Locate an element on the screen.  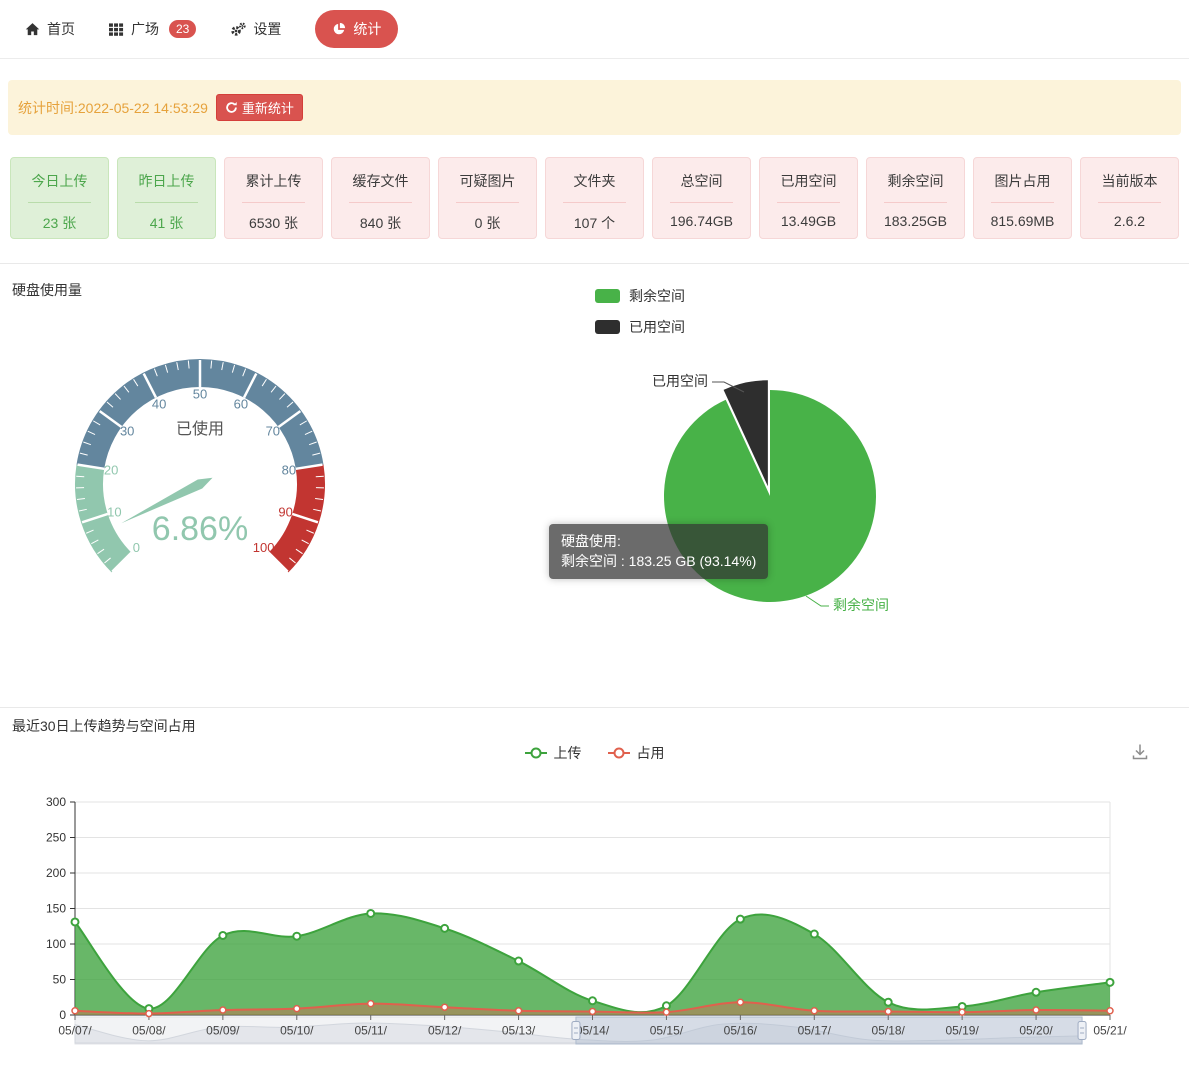
stat-card-title: 今日上传 is located at coordinates (59, 181).